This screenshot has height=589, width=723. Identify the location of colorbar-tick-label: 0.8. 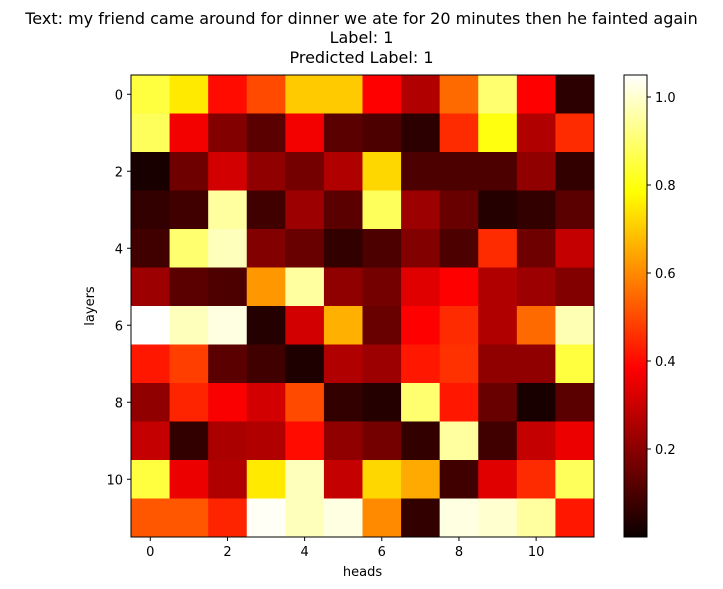
(665, 186).